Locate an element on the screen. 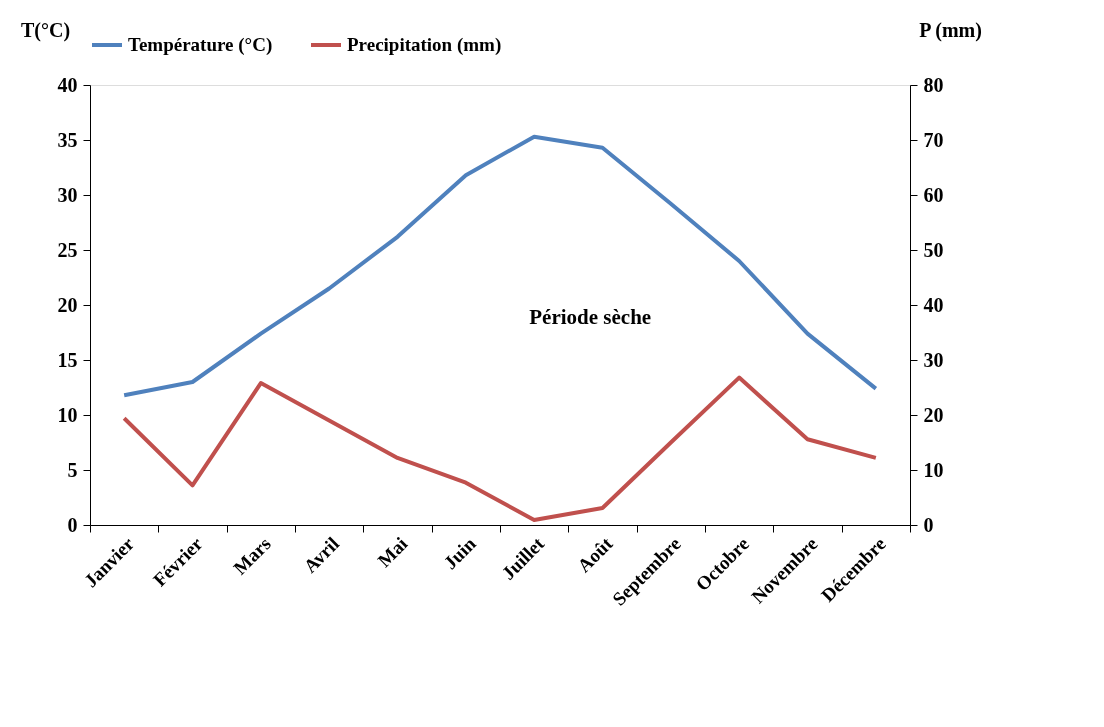 This screenshot has height=727, width=1104. legend-label: Precipitation (mm) is located at coordinates (424, 45).